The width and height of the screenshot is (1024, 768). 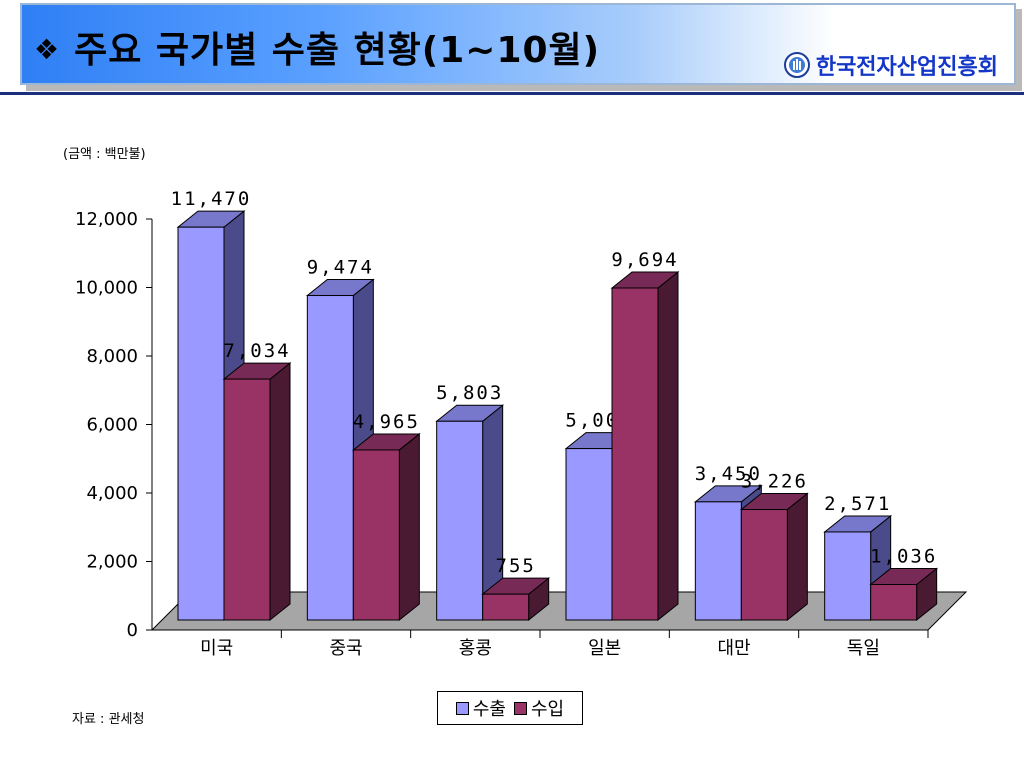 I want to click on data-label-export: 3,450, so click(x=728, y=474).